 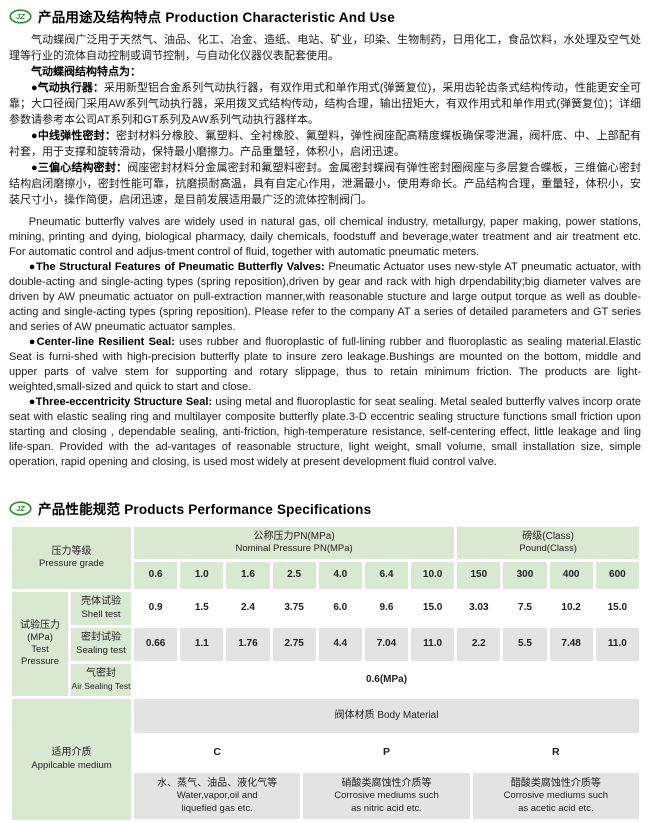 I want to click on bullet-label: ●Center-line Resilient Seal:, so click(x=101, y=342).